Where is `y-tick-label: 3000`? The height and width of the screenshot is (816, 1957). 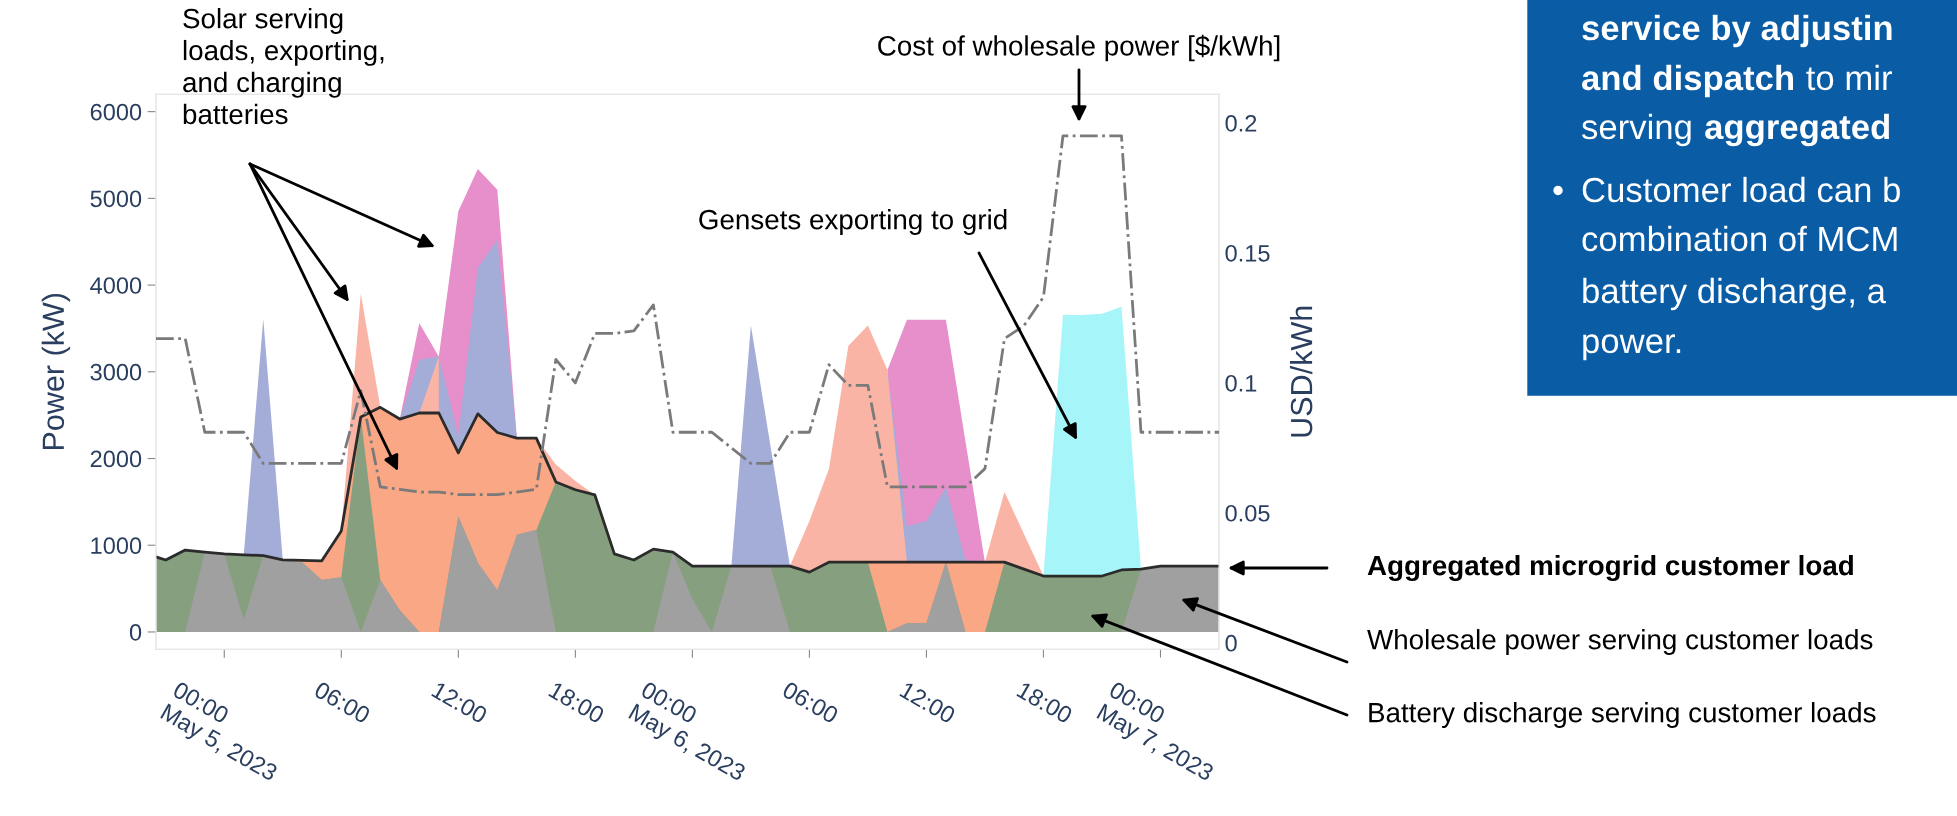
y-tick-label: 3000 is located at coordinates (116, 372).